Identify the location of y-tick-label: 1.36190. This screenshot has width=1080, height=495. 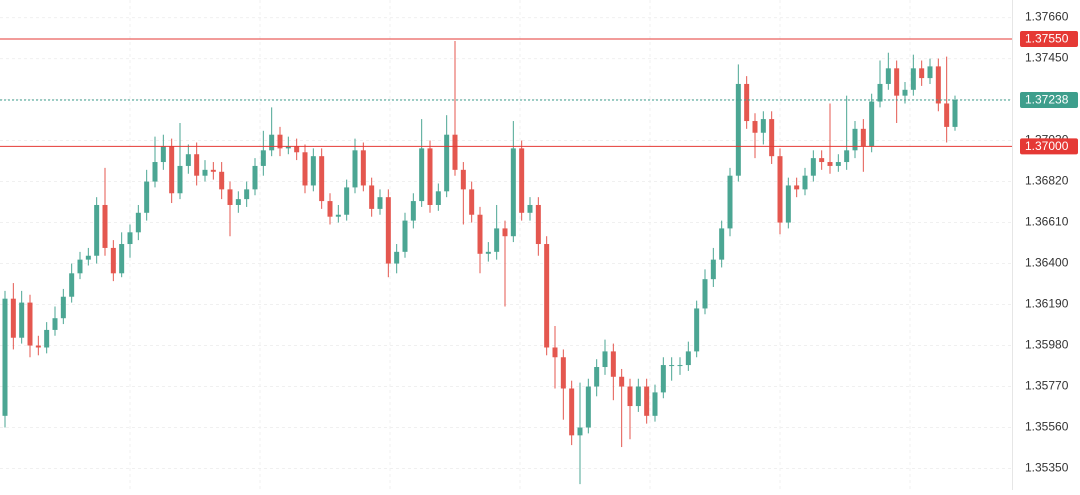
(1047, 304).